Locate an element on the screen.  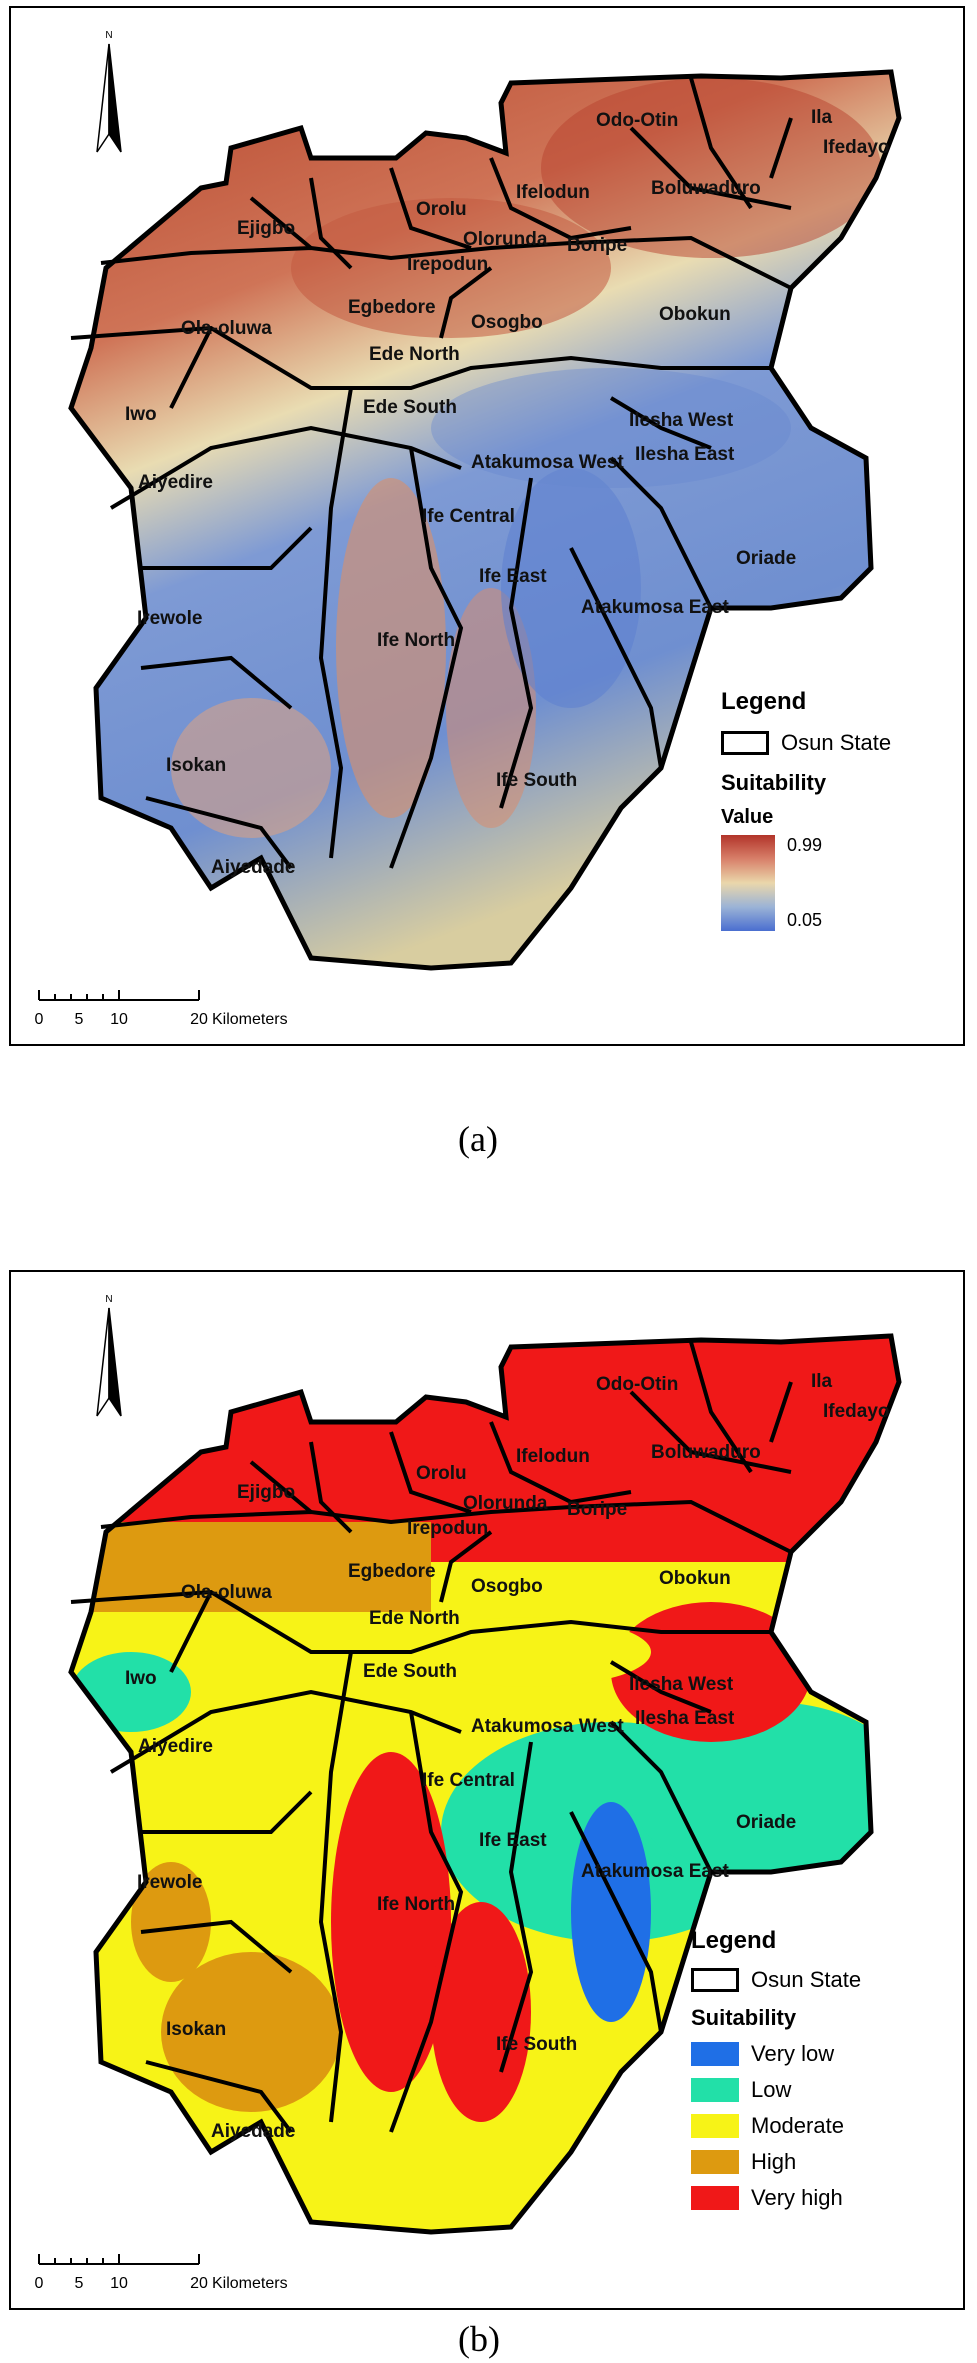
scale-bar-b: 0 5 10 20 Kilometers is located at coordinates (161, 2273).